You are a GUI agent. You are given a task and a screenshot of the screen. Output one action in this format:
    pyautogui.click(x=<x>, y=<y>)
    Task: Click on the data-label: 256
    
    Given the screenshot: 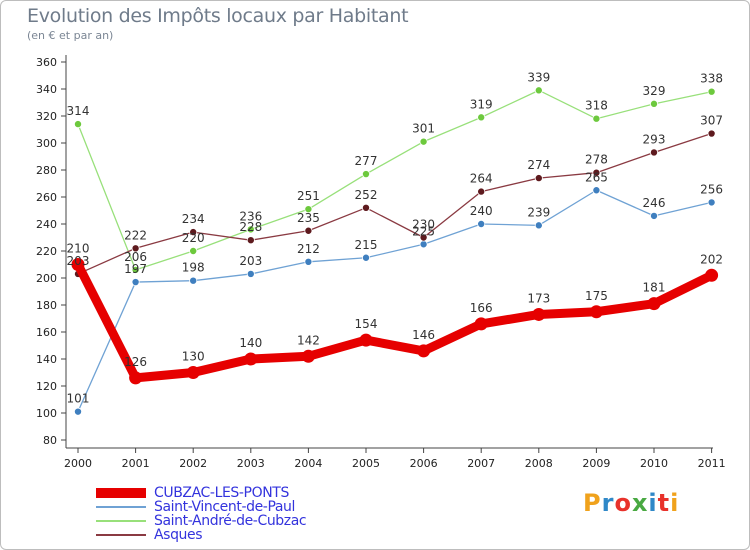 What is the action you would take?
    pyautogui.click(x=711, y=189)
    